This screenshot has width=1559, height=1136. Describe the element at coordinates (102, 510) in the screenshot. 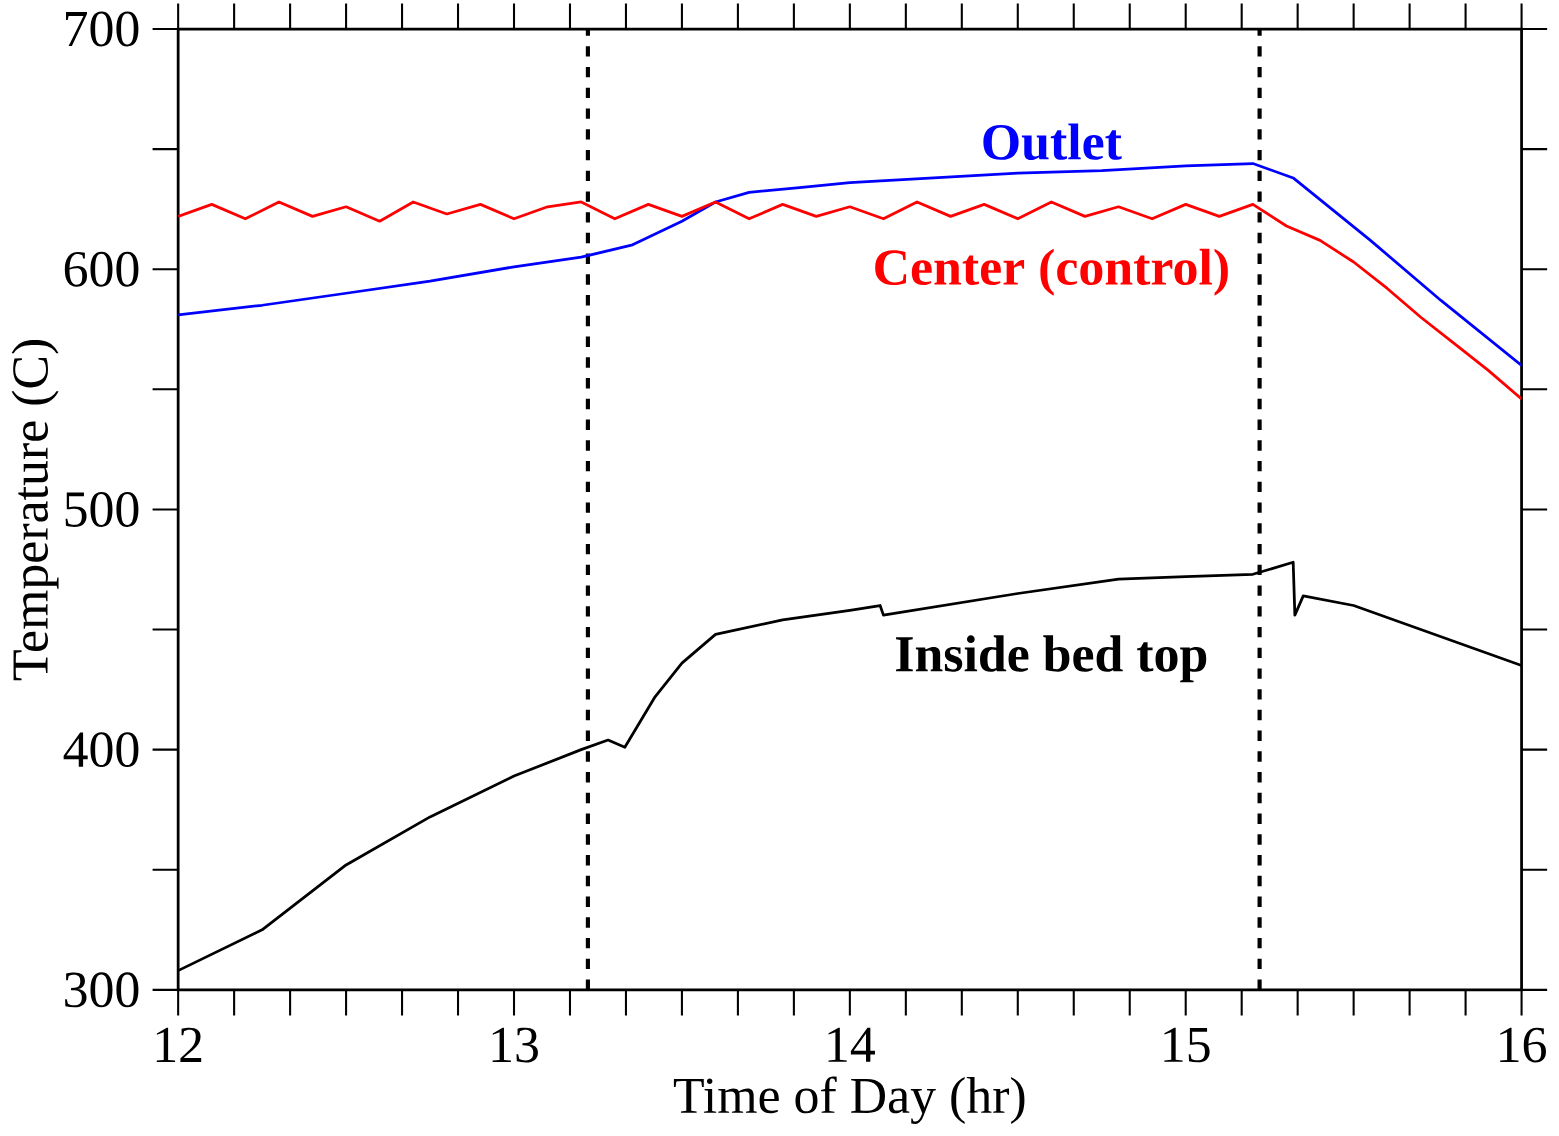

I see `y-tick-label: 500` at that location.